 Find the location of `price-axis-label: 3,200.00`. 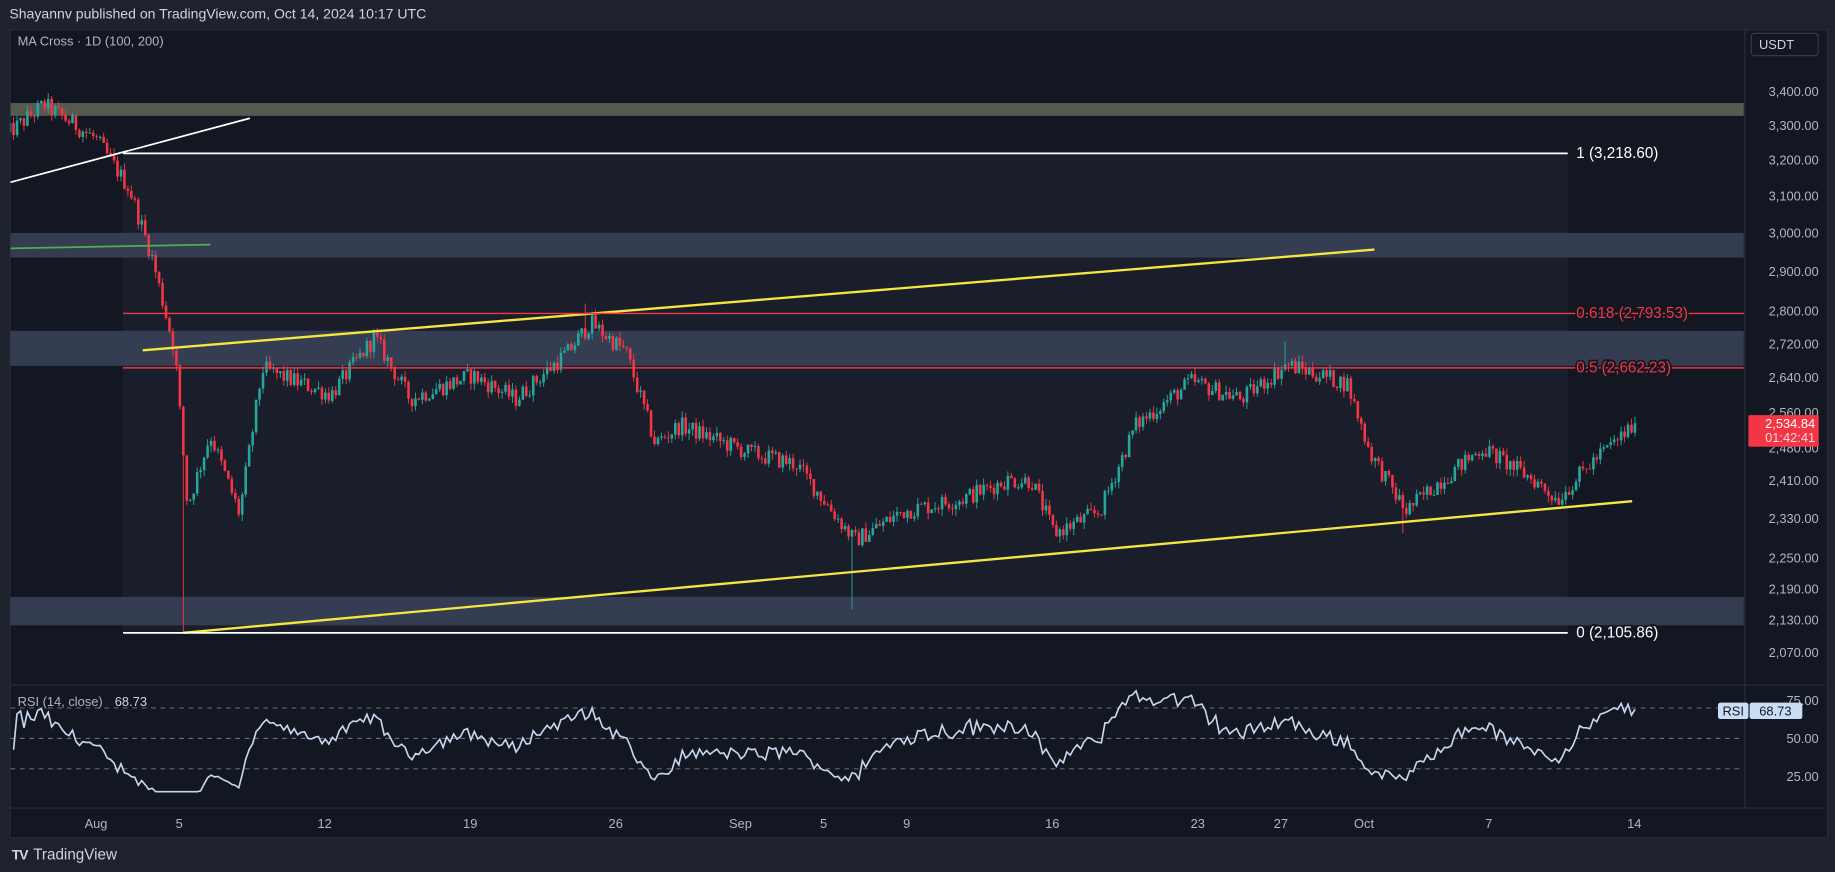

price-axis-label: 3,200.00 is located at coordinates (1794, 160).